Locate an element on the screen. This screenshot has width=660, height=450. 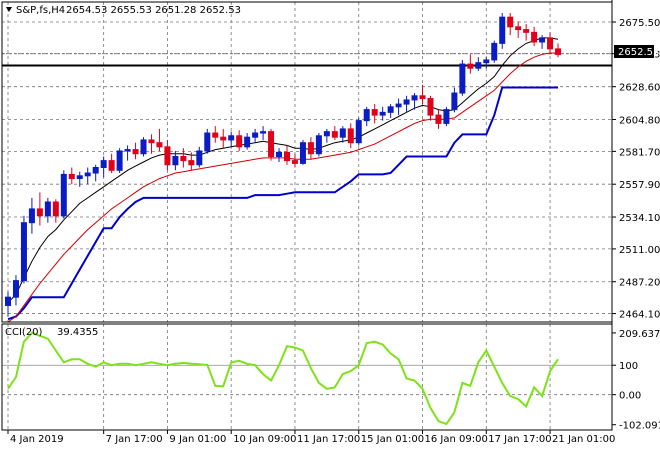
cci-tick-label: 100 is located at coordinates (628, 366).